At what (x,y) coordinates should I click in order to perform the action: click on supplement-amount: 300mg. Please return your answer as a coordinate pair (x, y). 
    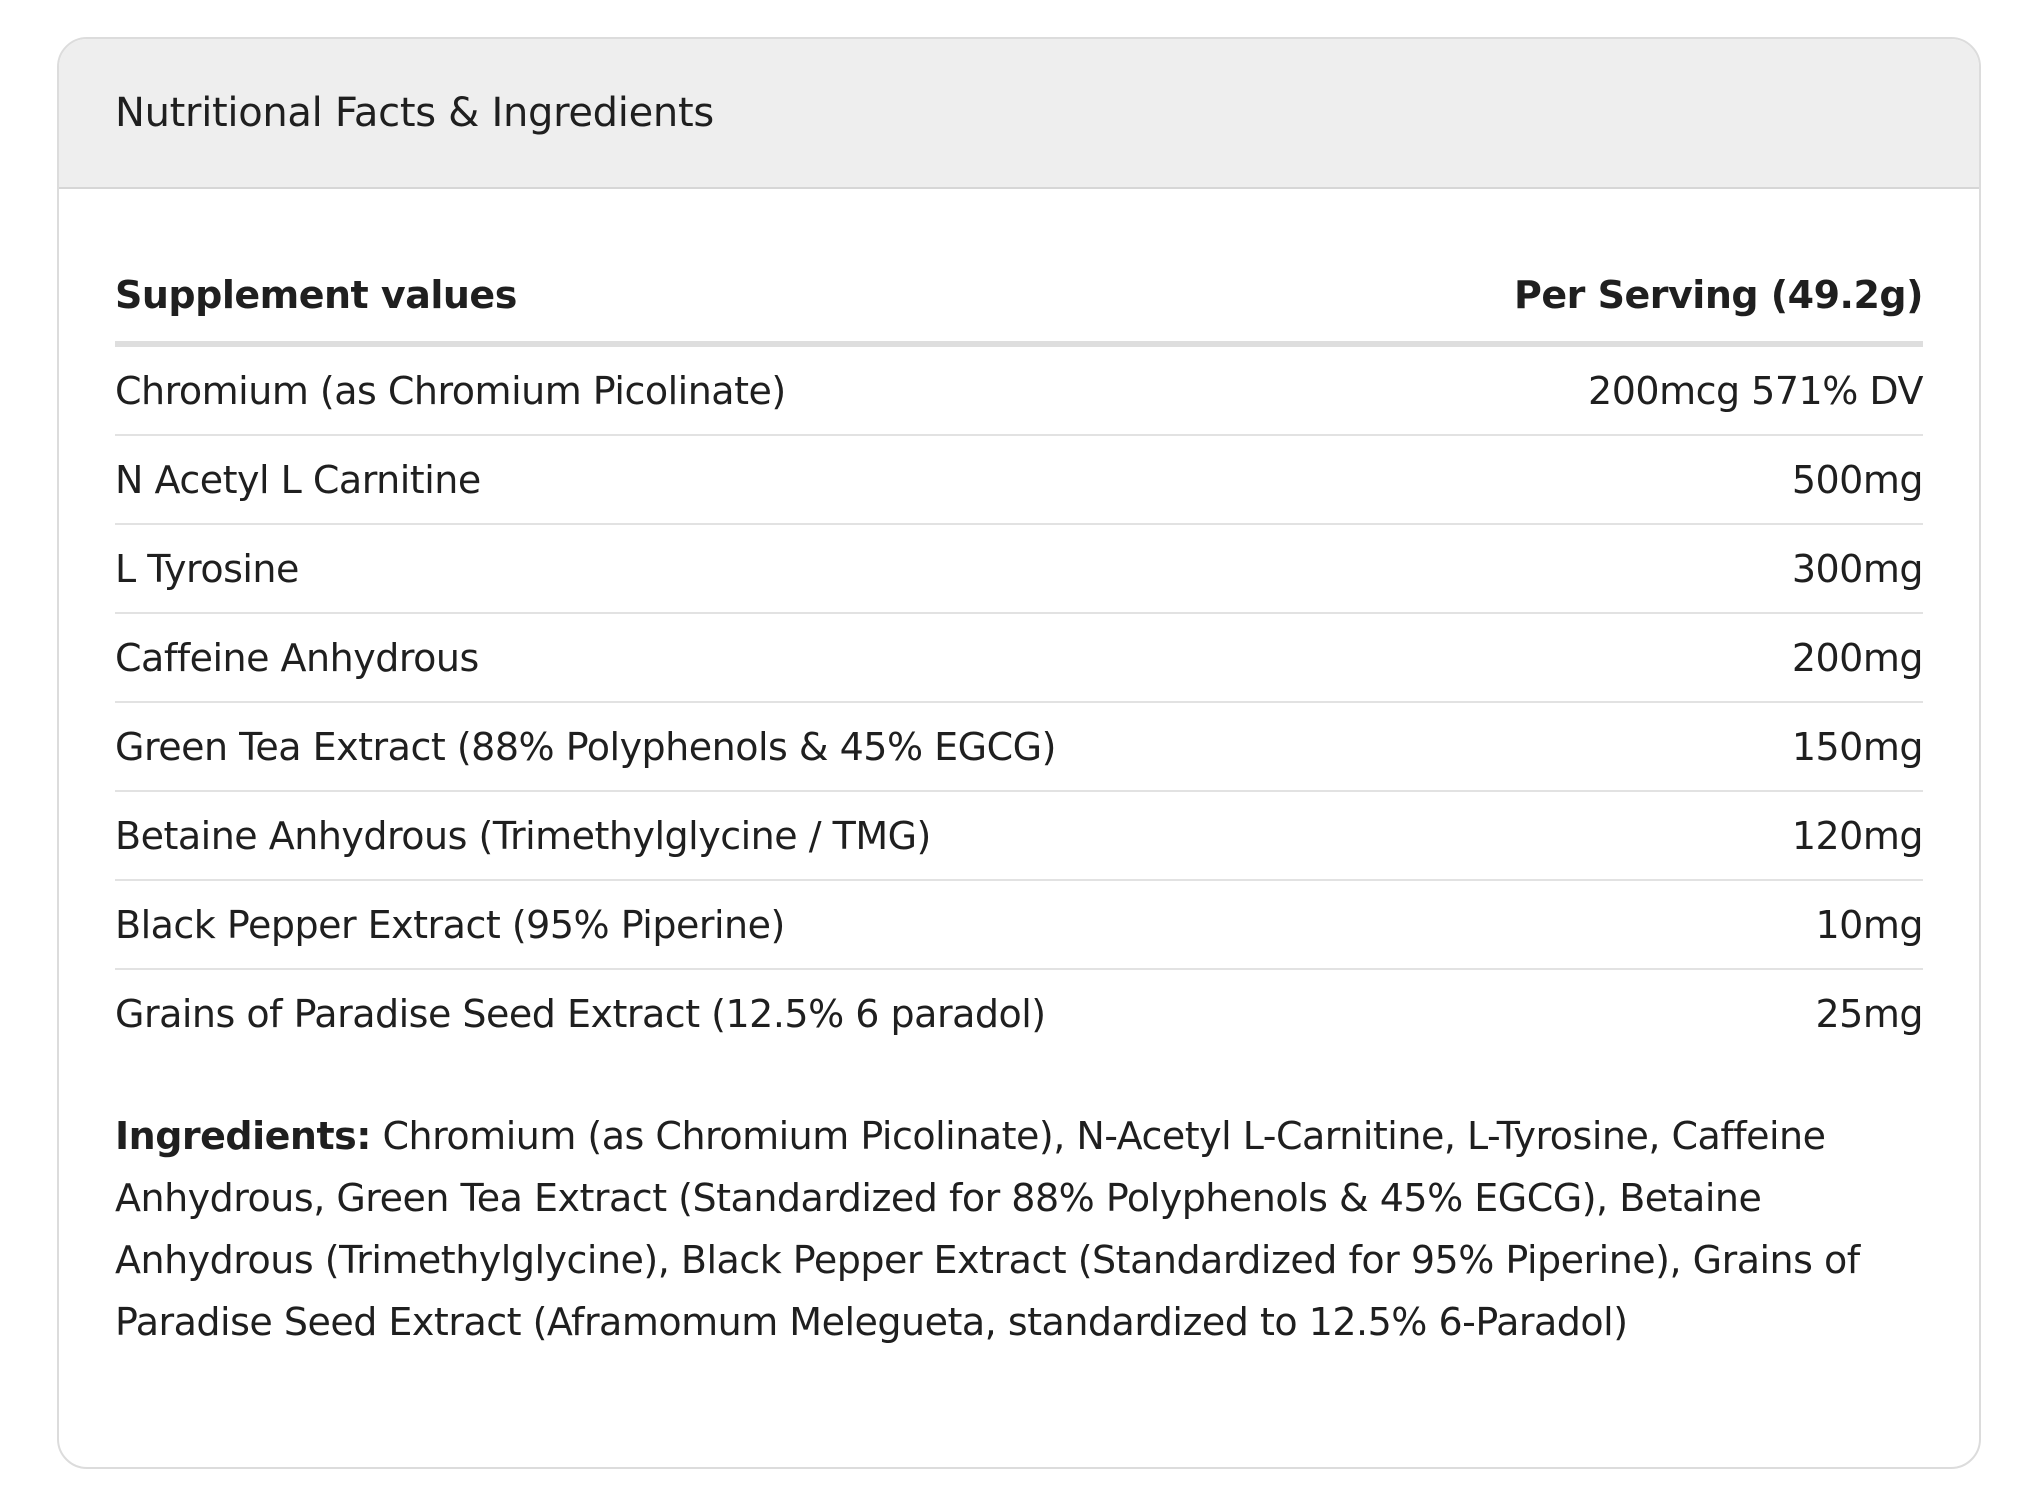
    Looking at the image, I should click on (1649, 569).